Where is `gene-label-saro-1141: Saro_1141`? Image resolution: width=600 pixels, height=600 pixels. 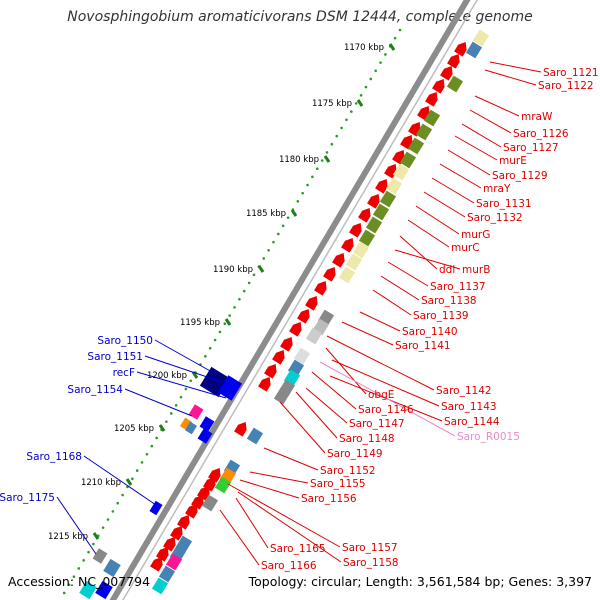
gene-label-saro-1141: Saro_1141 is located at coordinates (423, 346).